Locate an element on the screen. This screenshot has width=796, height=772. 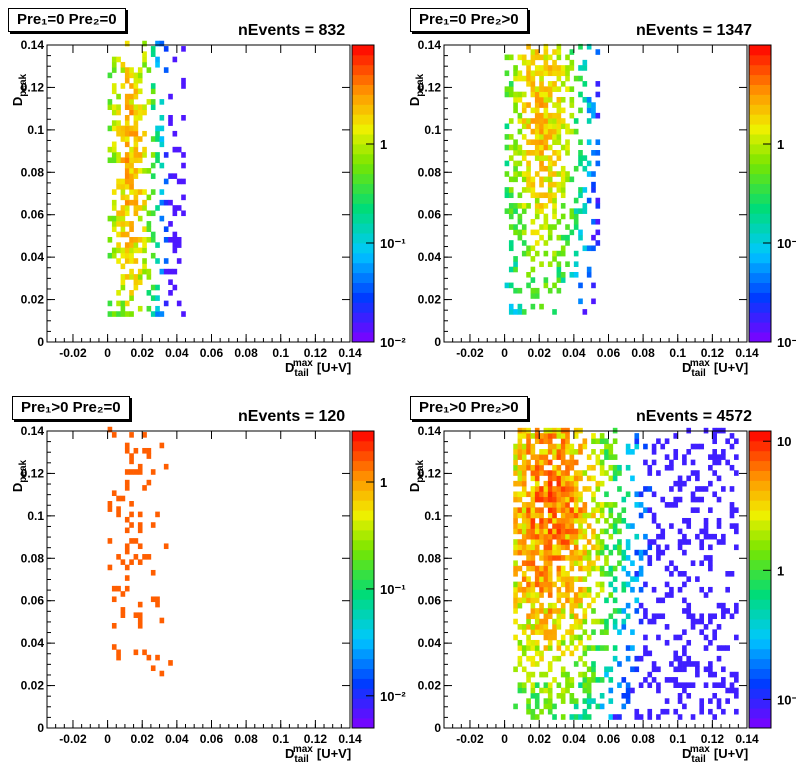
y-tick-label: 0.06 is located at coordinates (33, 215).